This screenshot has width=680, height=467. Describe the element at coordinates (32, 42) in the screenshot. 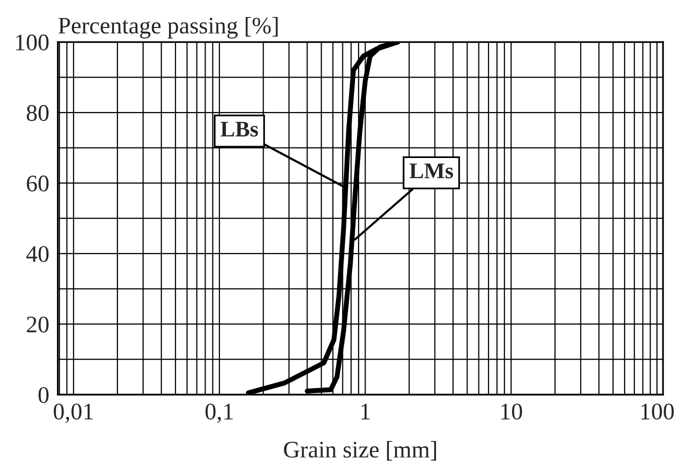

I see `y-tick-label: 100` at that location.